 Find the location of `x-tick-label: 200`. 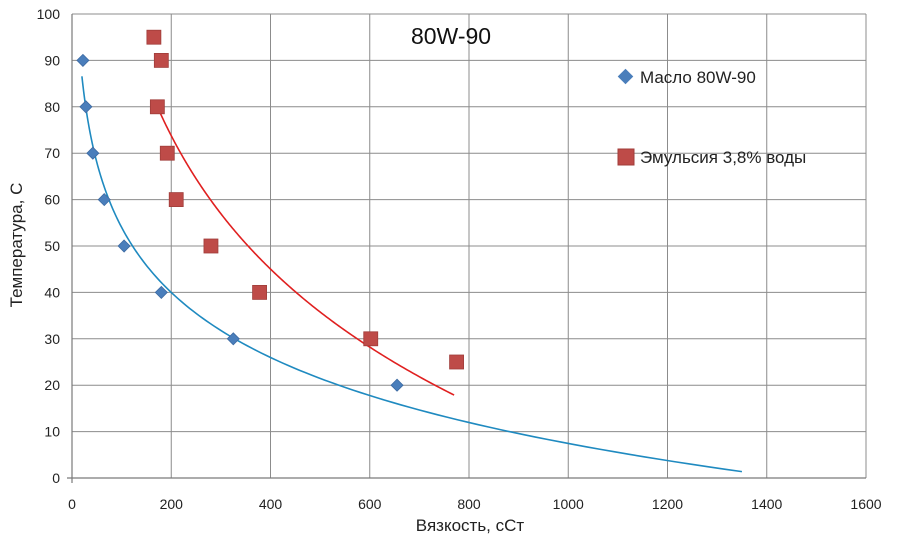

x-tick-label: 200 is located at coordinates (172, 504).